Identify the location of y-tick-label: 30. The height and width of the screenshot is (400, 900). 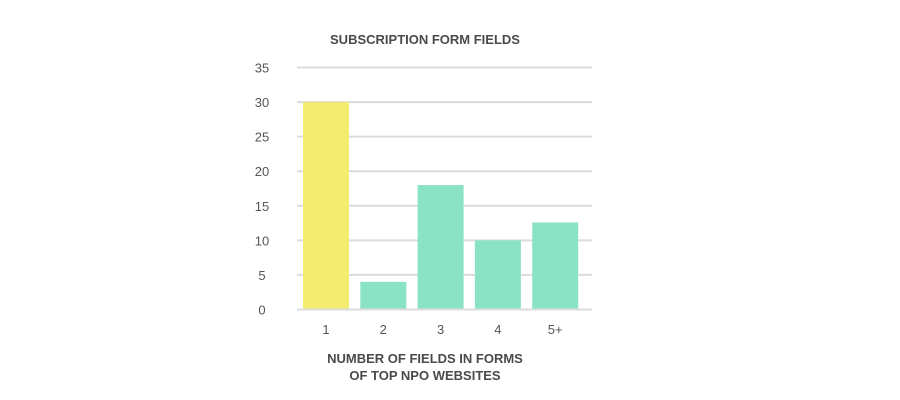
(262, 102).